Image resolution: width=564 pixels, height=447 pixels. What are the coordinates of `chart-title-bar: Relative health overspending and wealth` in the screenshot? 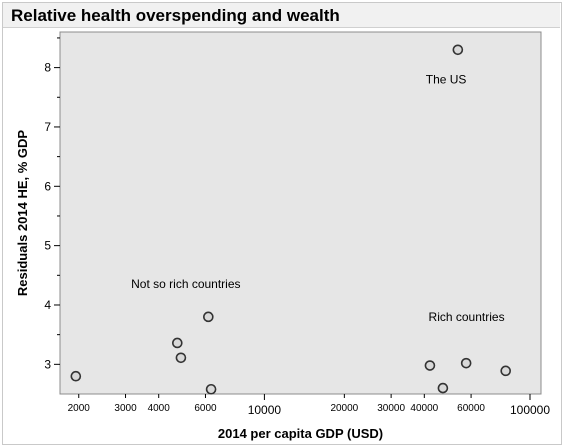 It's located at (281, 15).